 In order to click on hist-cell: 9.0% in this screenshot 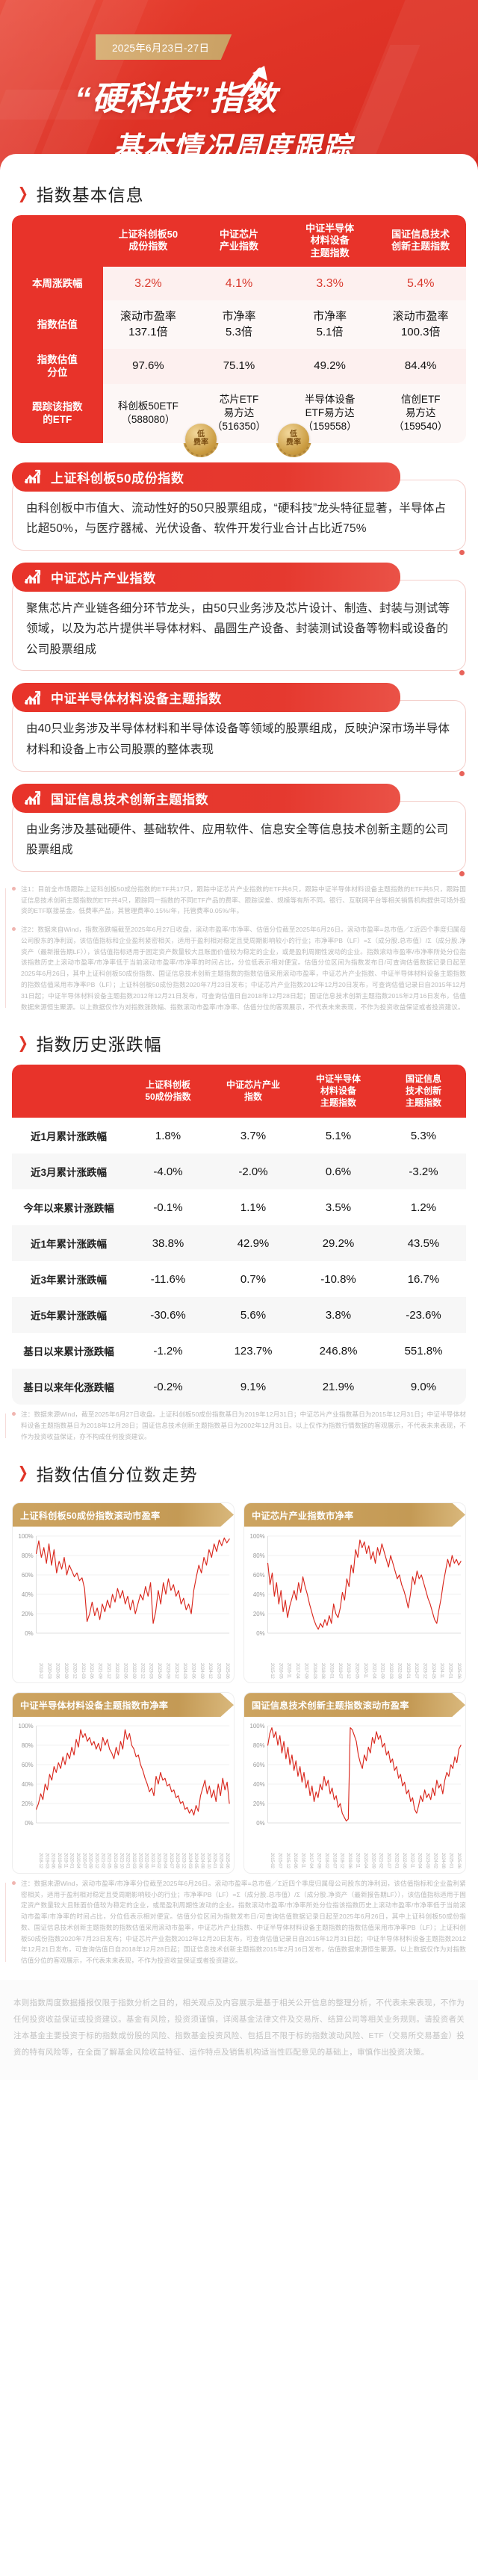, I will do `click(423, 1387)`.